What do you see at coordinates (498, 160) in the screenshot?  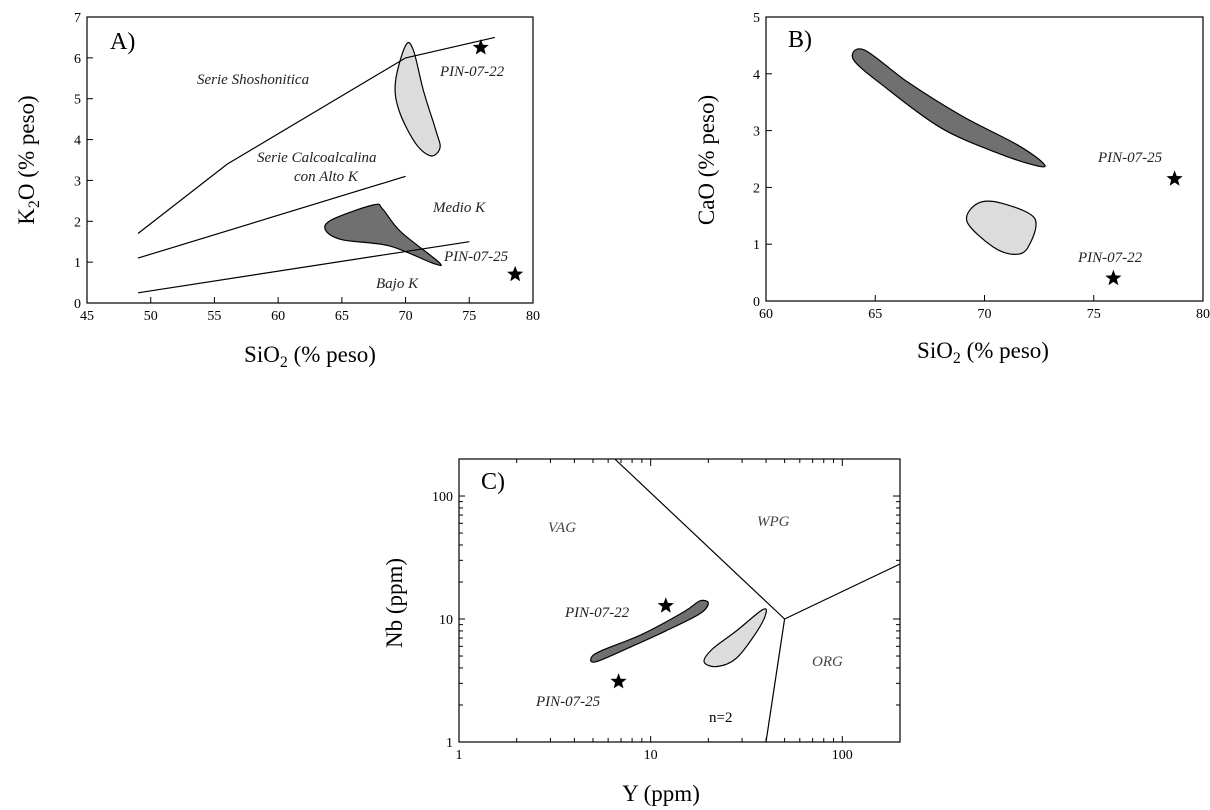 I see `panel-a-samples` at bounding box center [498, 160].